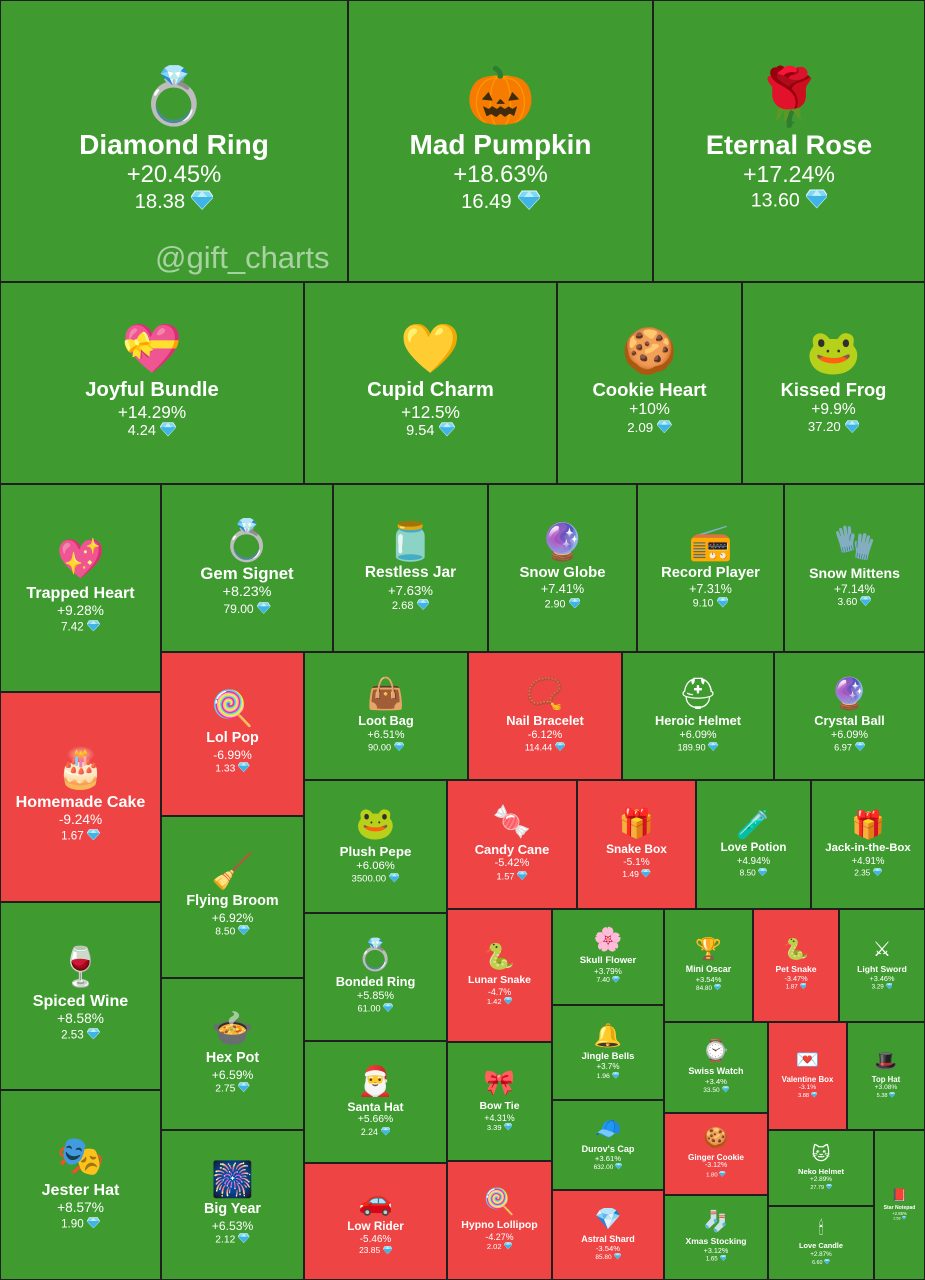 This screenshot has width=925, height=1280. Describe the element at coordinates (375, 977) in the screenshot. I see `tile-bonded-ring: 💍 Bonded Ring +5.85% 61.00` at that location.